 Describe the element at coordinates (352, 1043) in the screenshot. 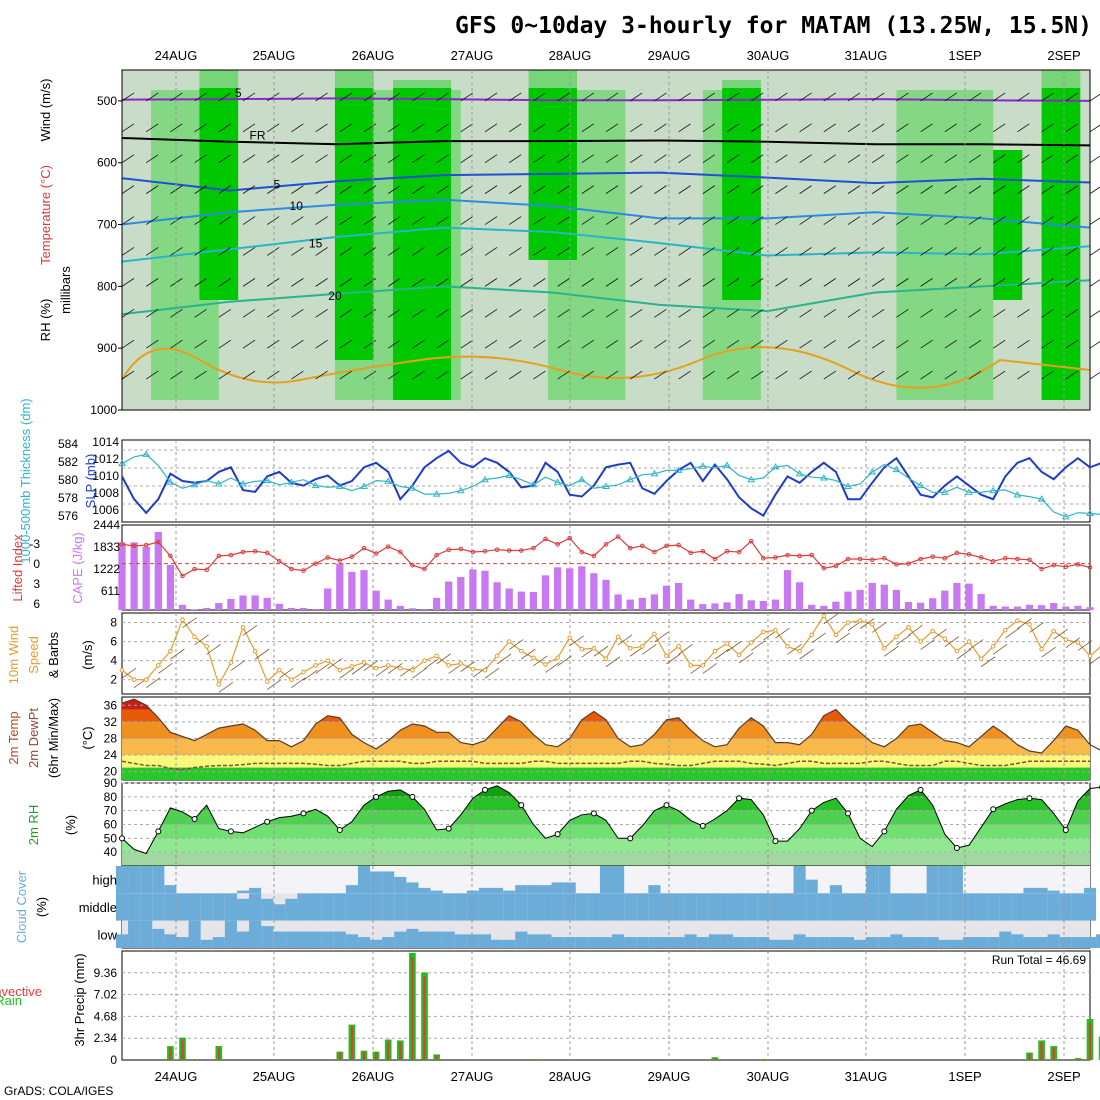

I see `precip-conv-bar` at that location.